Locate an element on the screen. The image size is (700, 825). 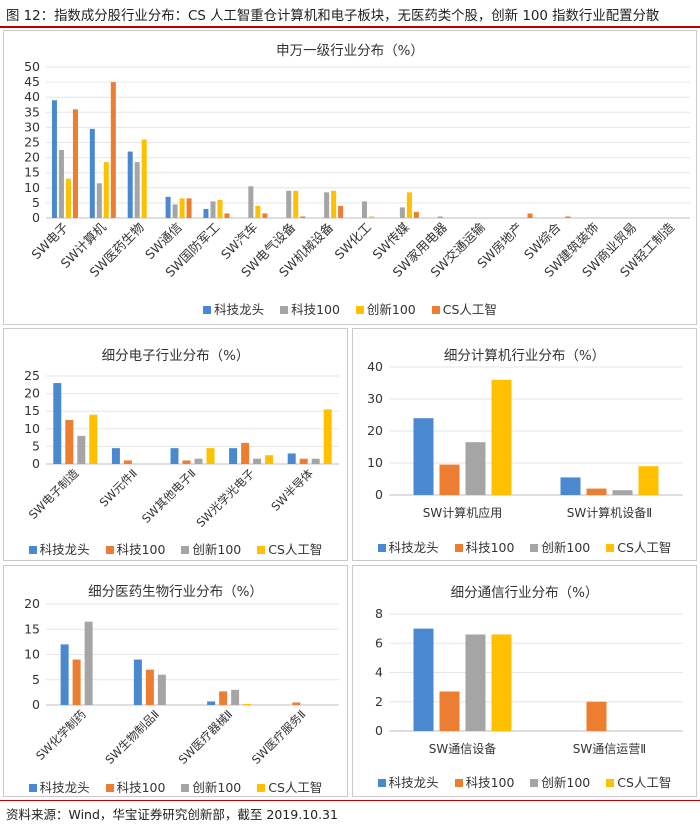
y-tick-label: 15 is located at coordinates (32, 628).